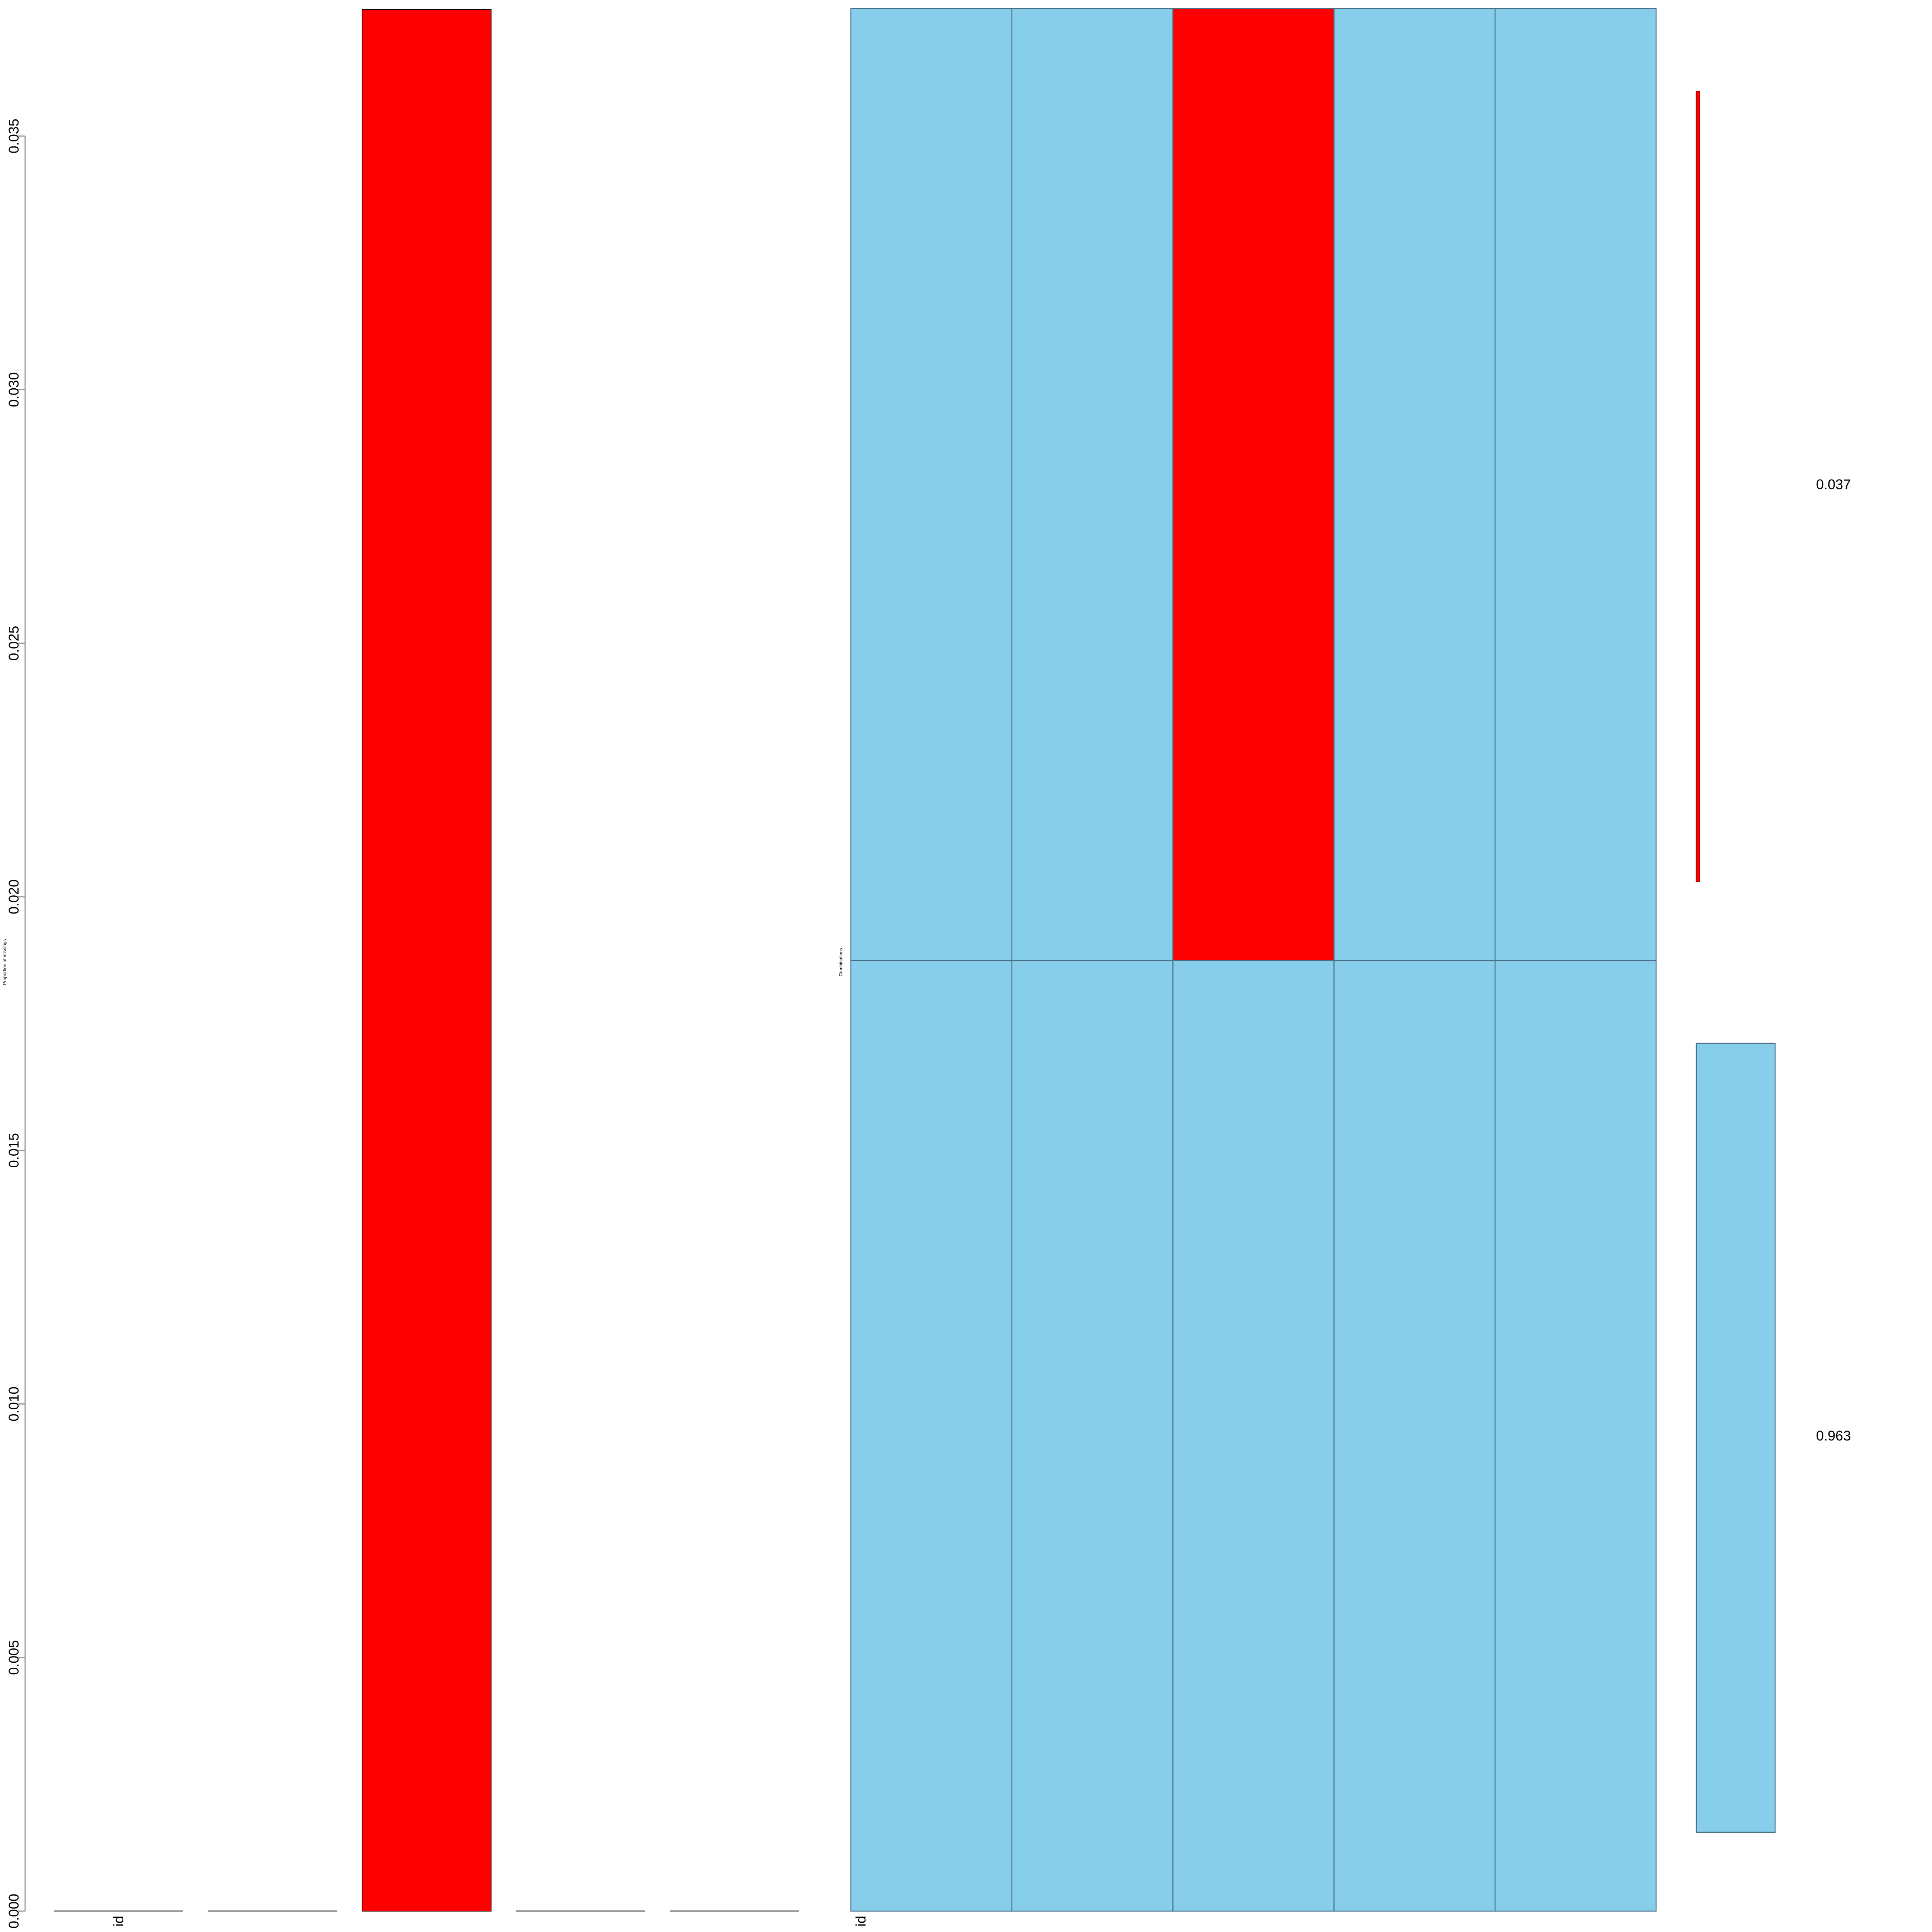  Describe the element at coordinates (14, 1404) in the screenshot. I see `bar-y-tick-label: 0.010` at that location.